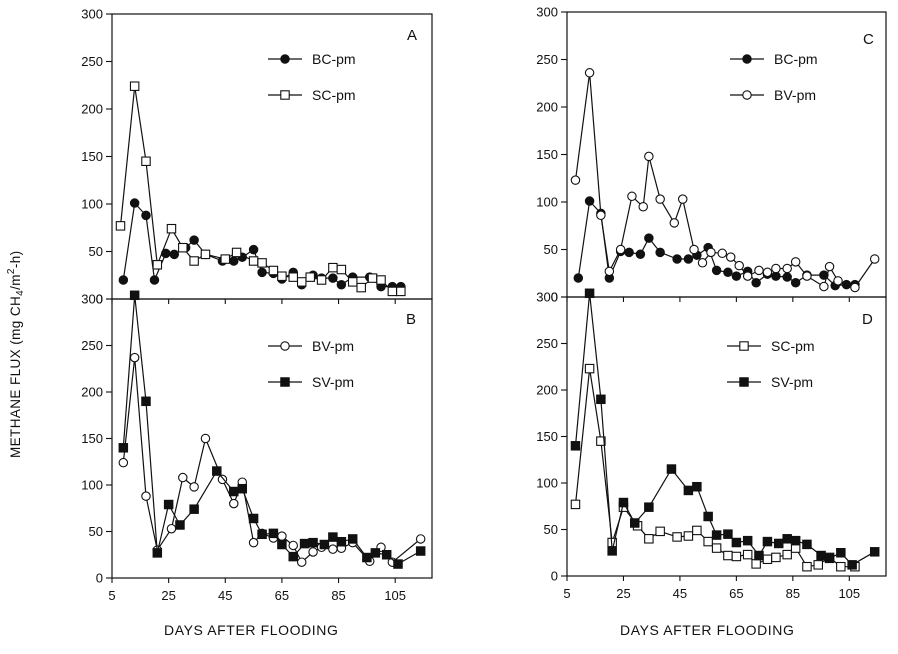 This screenshot has width=898, height=654. What do you see at coordinates (551, 249) in the screenshot?
I see `y-tick-label: 50` at bounding box center [551, 249].